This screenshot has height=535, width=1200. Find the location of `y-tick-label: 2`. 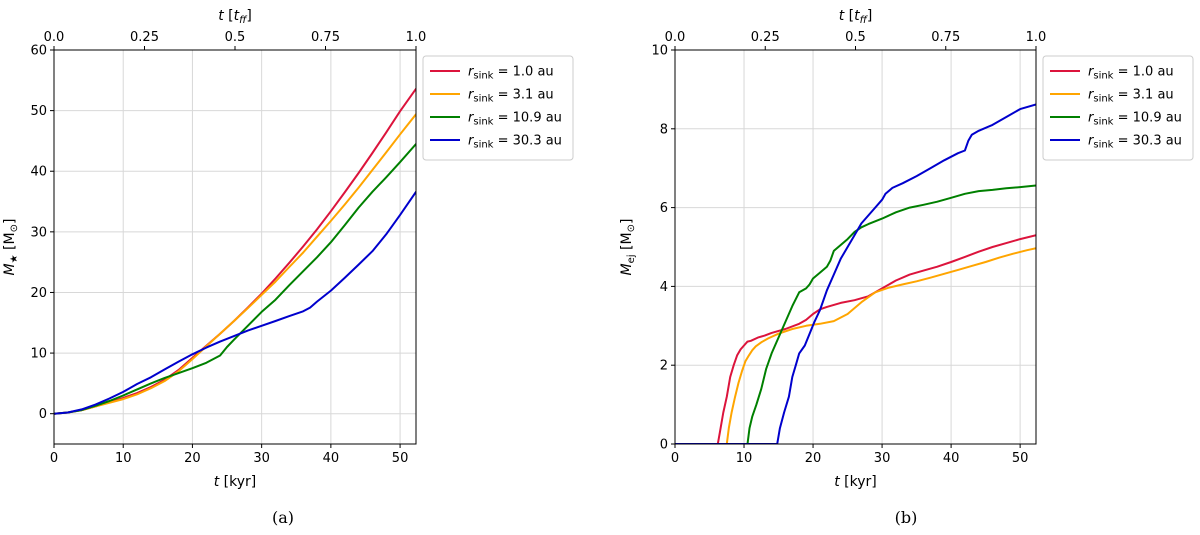

y-tick-label: 2 is located at coordinates (664, 366).